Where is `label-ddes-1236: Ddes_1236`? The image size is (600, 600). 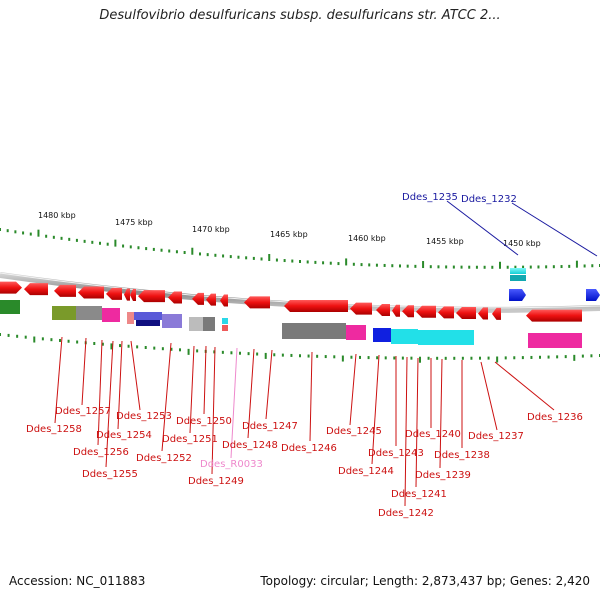
label-ddes-1236: Ddes_1236 is located at coordinates (555, 417).